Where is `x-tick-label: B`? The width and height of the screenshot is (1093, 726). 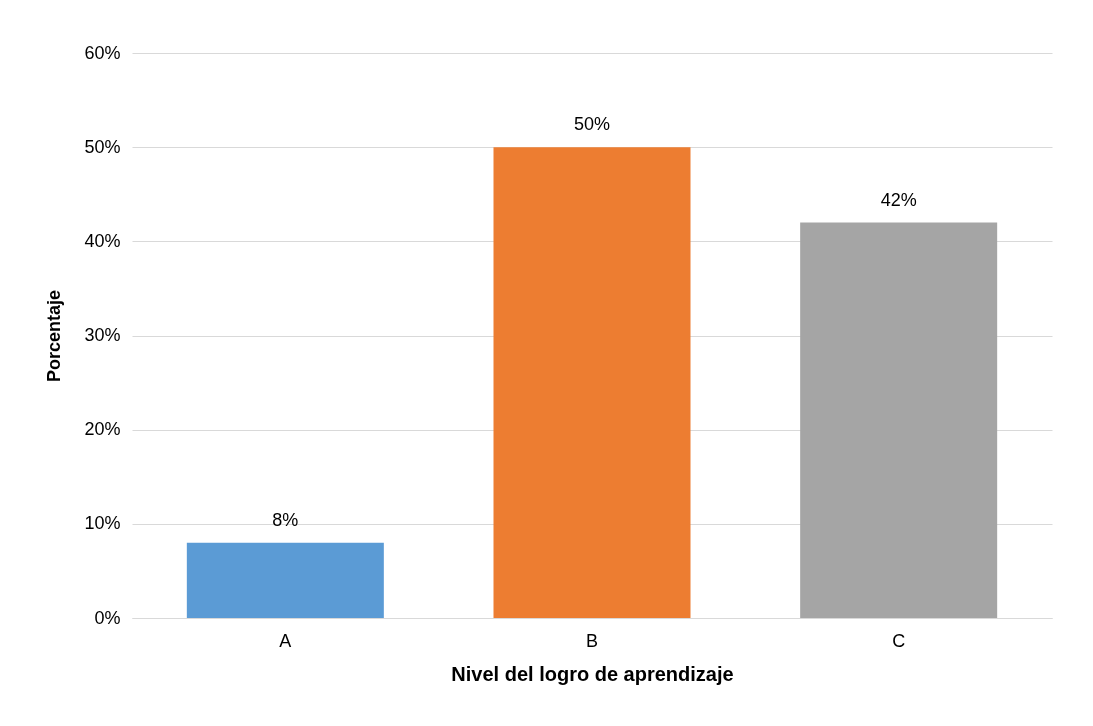
x-tick-label: B is located at coordinates (592, 640).